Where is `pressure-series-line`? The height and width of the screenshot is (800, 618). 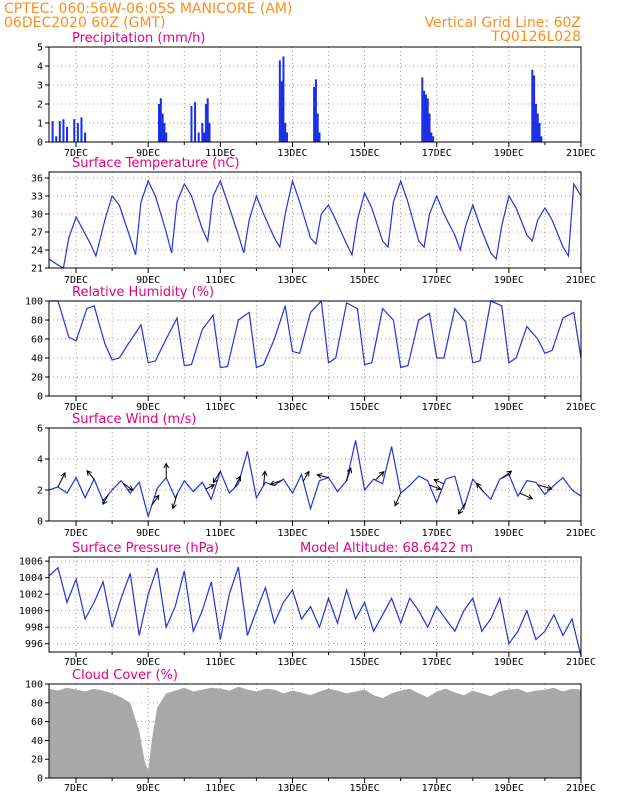
pressure-series-line is located at coordinates (315, 611).